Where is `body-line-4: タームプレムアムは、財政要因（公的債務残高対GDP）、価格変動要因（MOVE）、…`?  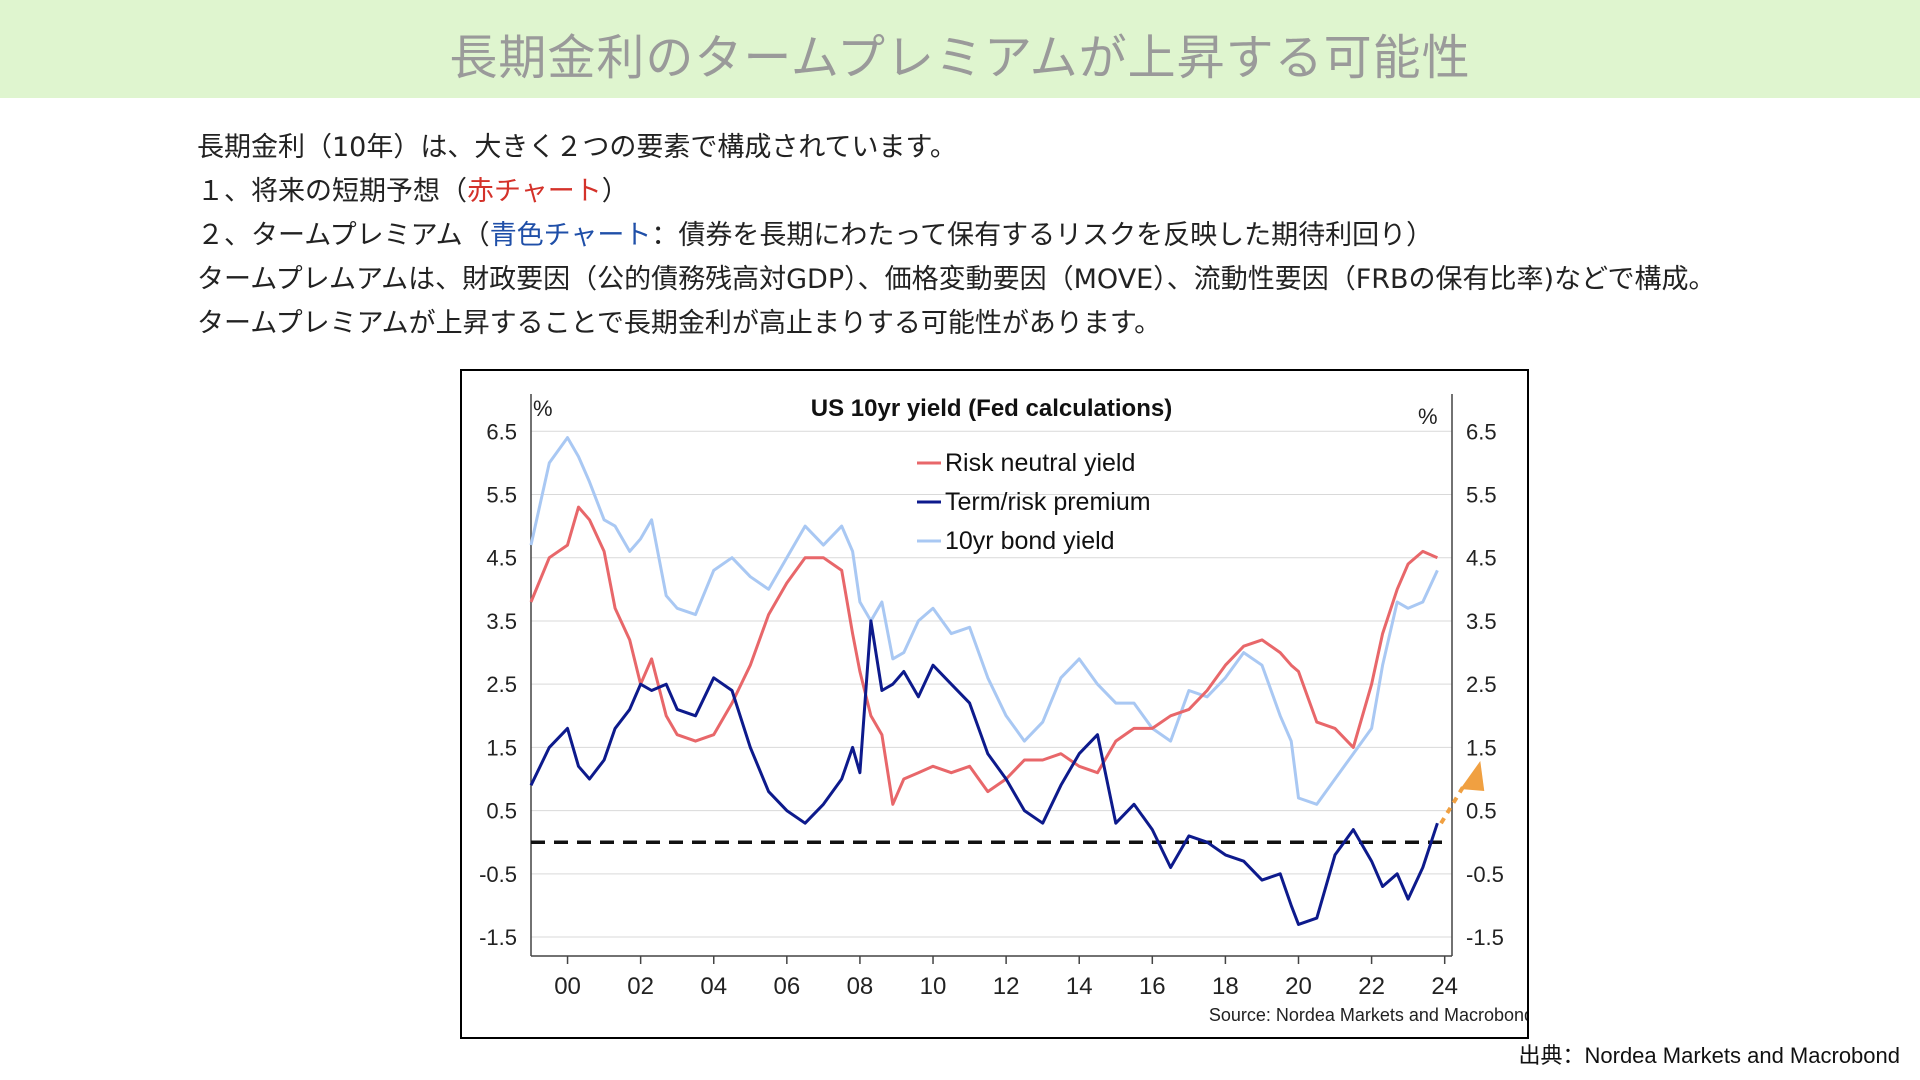
body-line-4: タームプレムアムは、財政要因（公的債務残高対GDP）、価格変動要因（MOVE）、… is located at coordinates (956, 279).